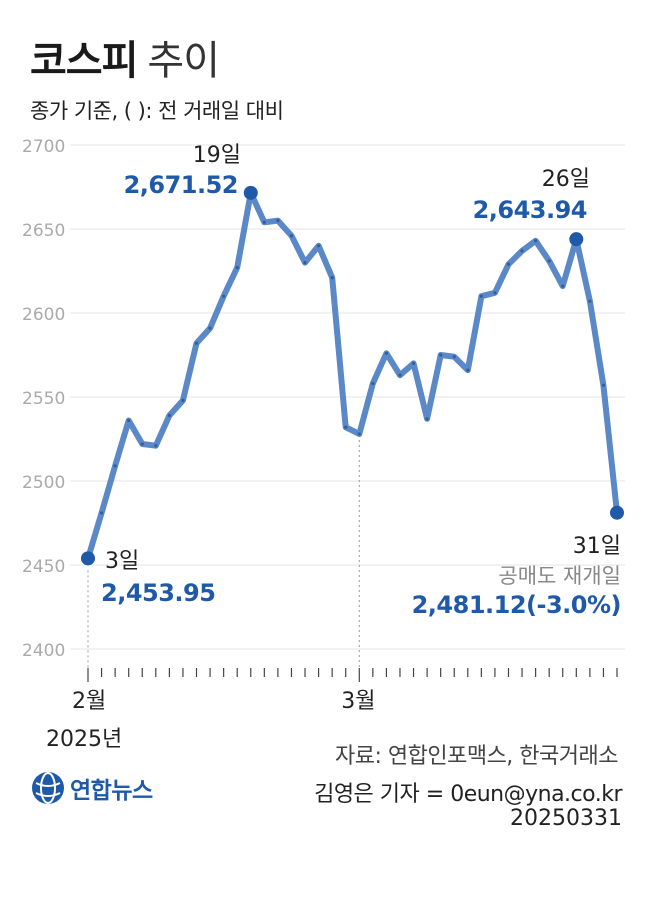  Describe the element at coordinates (516, 605) in the screenshot. I see `annotation-value: 2,481.12(-3.0%)` at that location.